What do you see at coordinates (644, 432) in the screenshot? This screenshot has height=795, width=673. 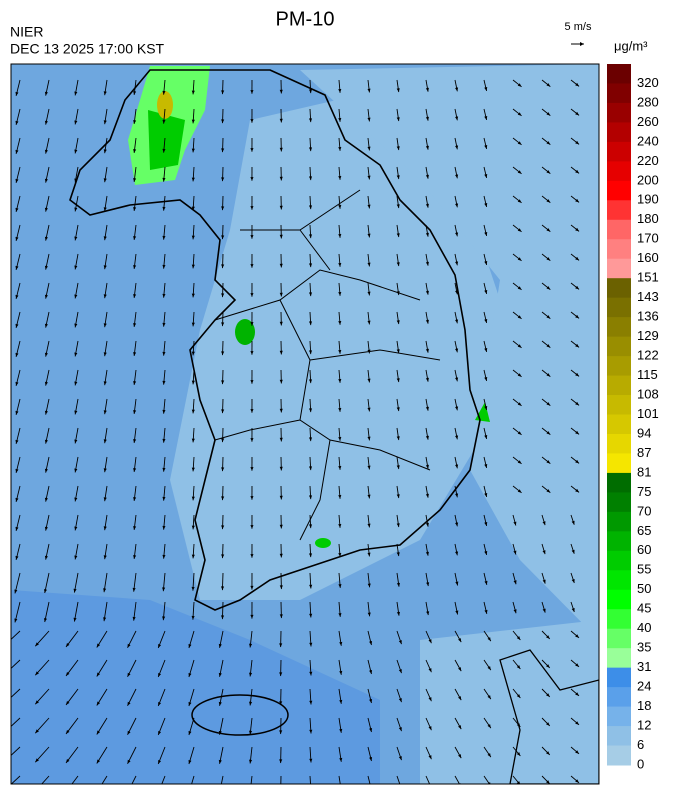 I see `legend-label: 94` at bounding box center [644, 432].